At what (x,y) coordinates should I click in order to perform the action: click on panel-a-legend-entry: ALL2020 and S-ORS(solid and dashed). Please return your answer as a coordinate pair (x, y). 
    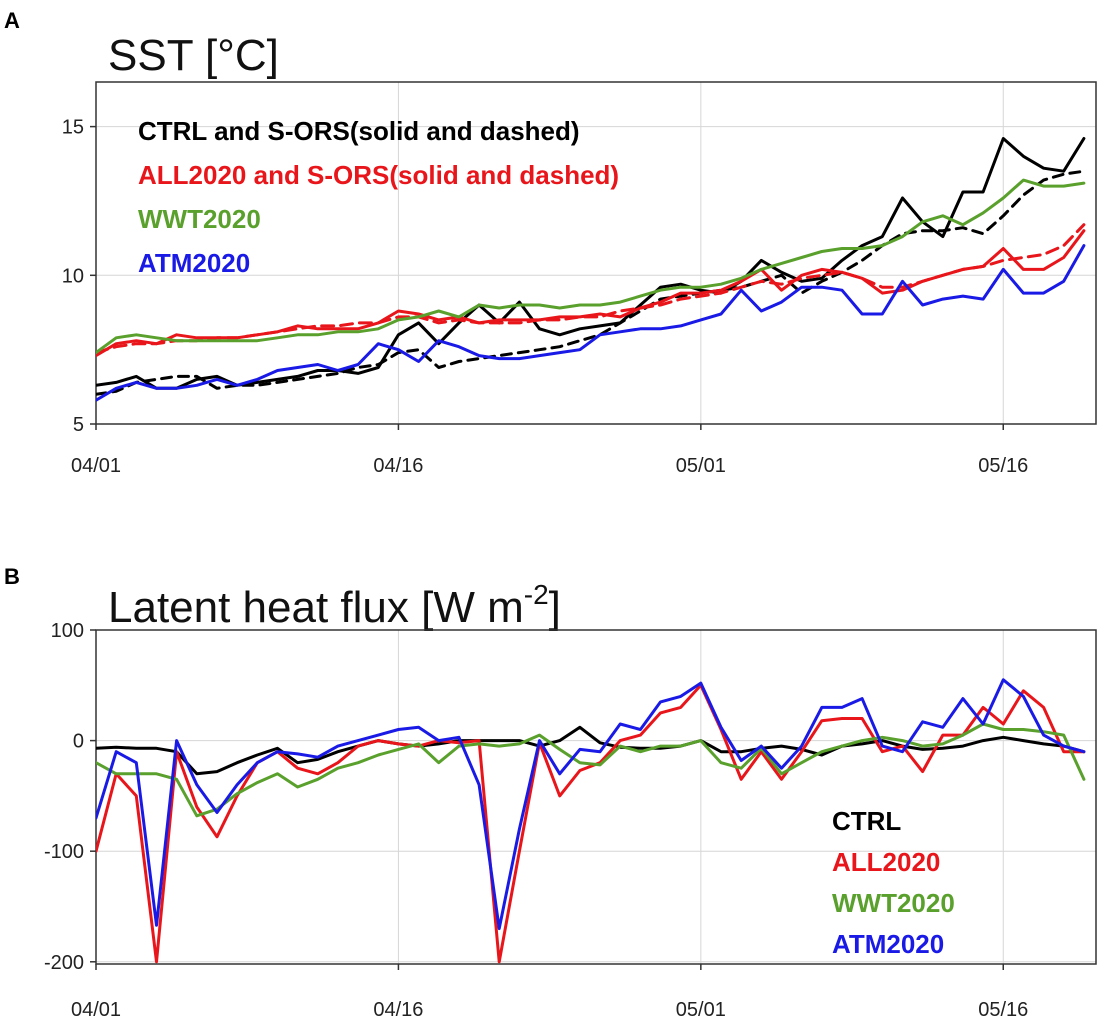
    Looking at the image, I should click on (378, 175).